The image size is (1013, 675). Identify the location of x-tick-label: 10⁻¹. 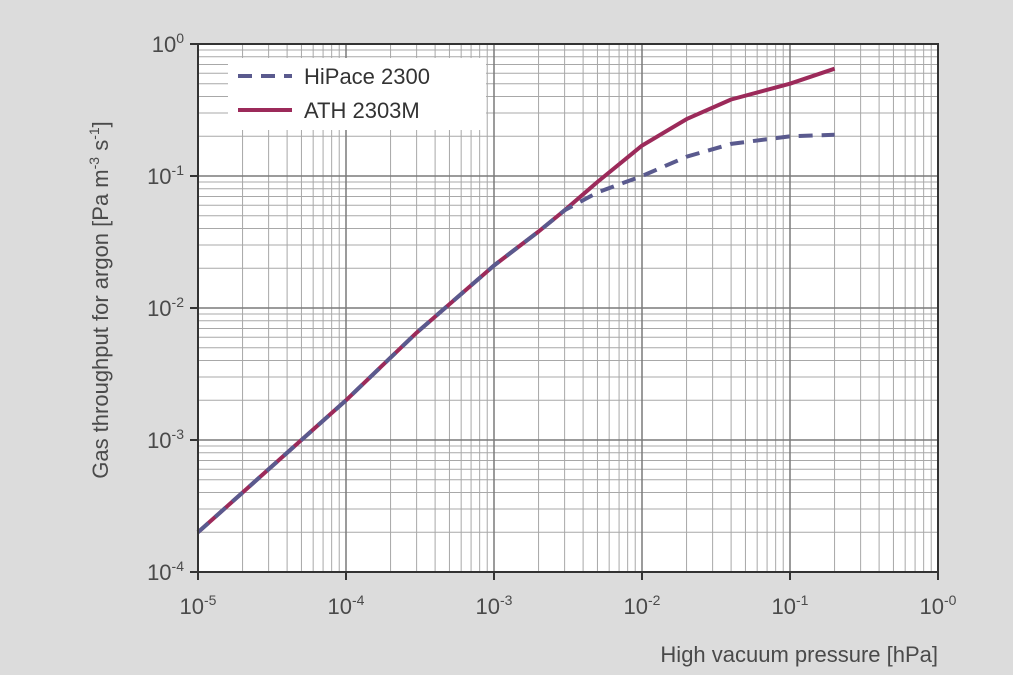
(790, 605).